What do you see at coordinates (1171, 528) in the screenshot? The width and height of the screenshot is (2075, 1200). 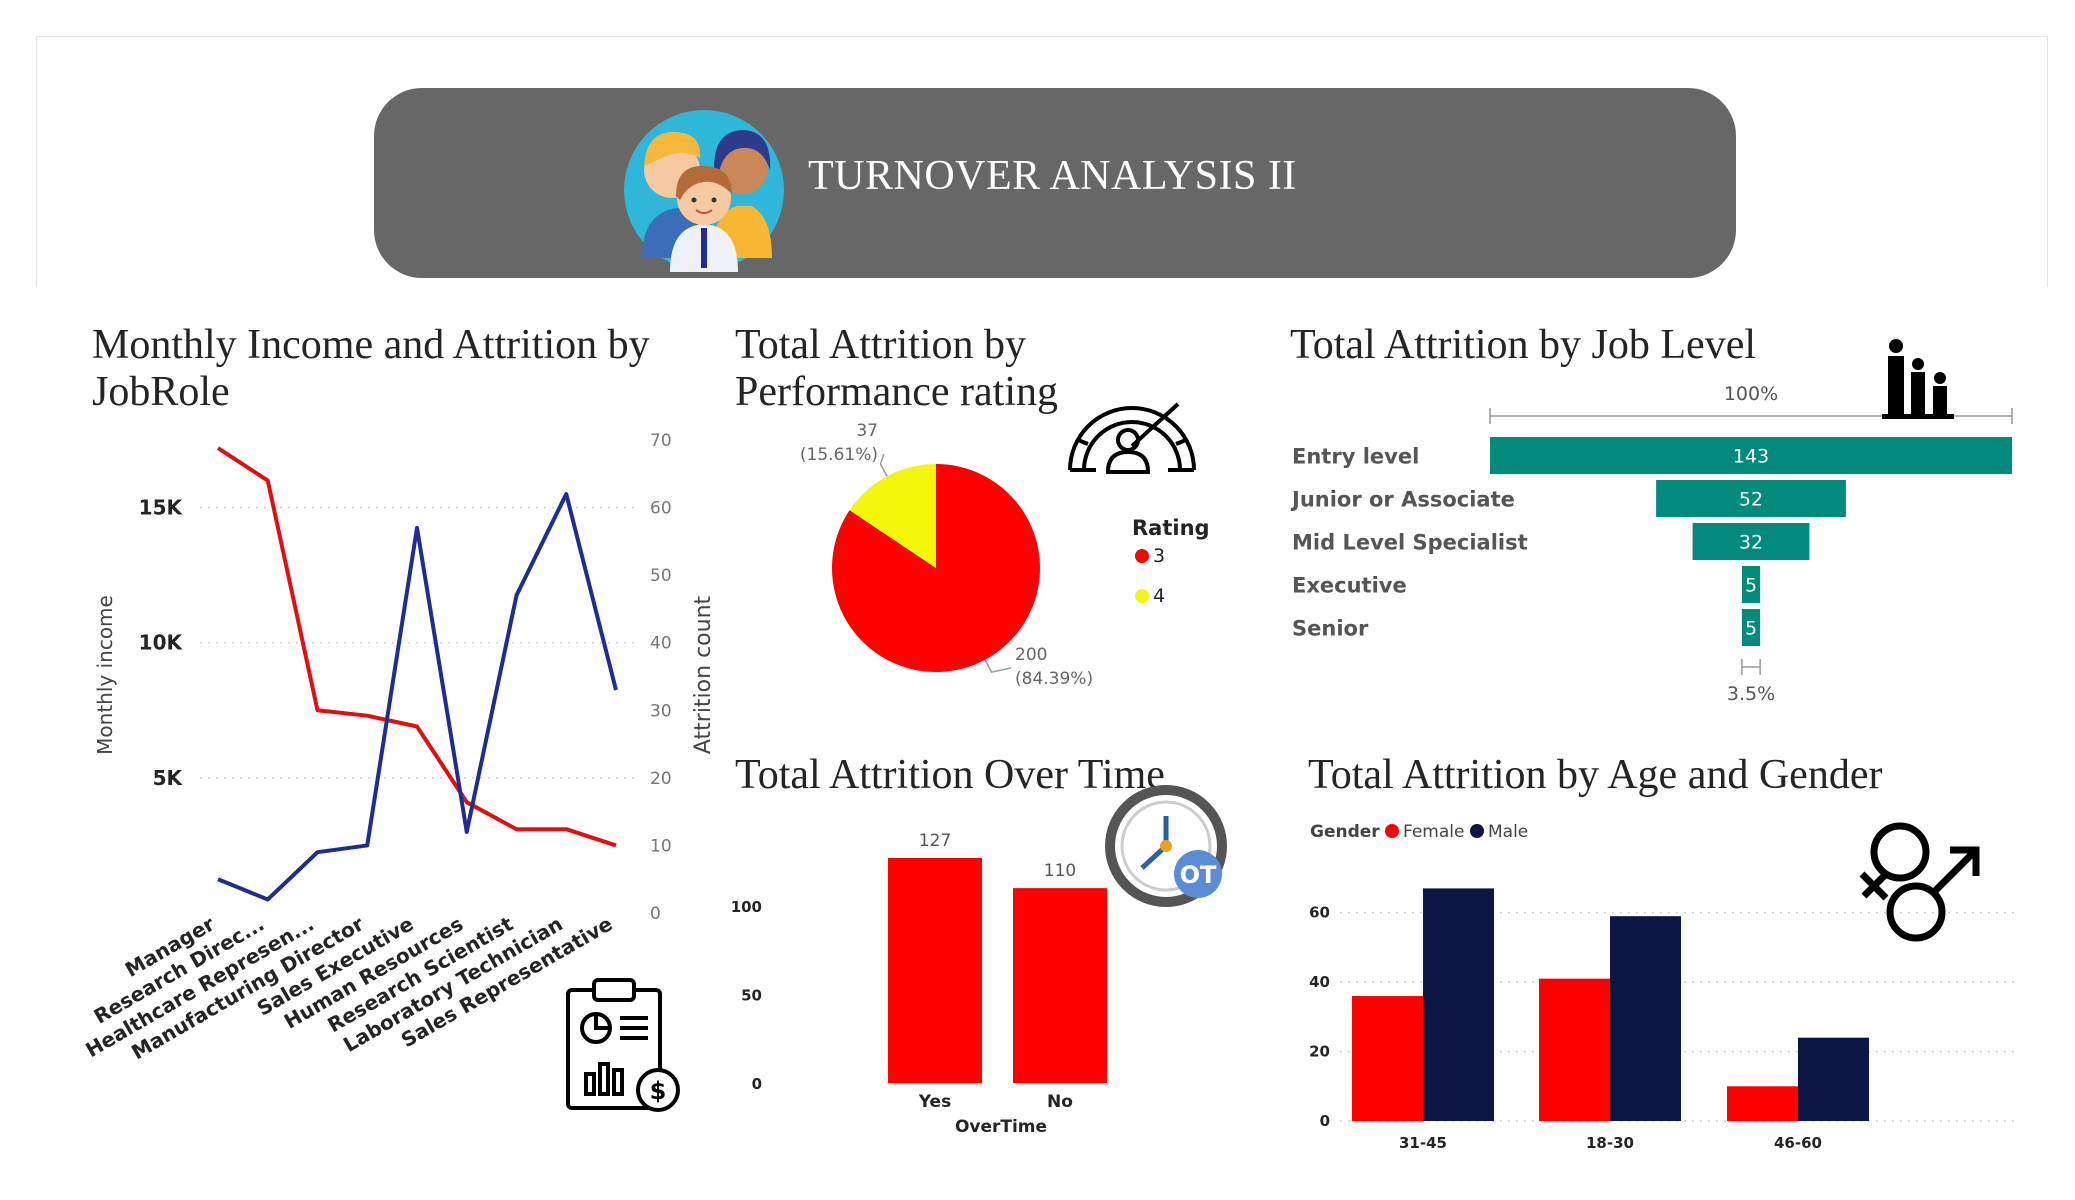 I see `rating-legend-title: Rating` at bounding box center [1171, 528].